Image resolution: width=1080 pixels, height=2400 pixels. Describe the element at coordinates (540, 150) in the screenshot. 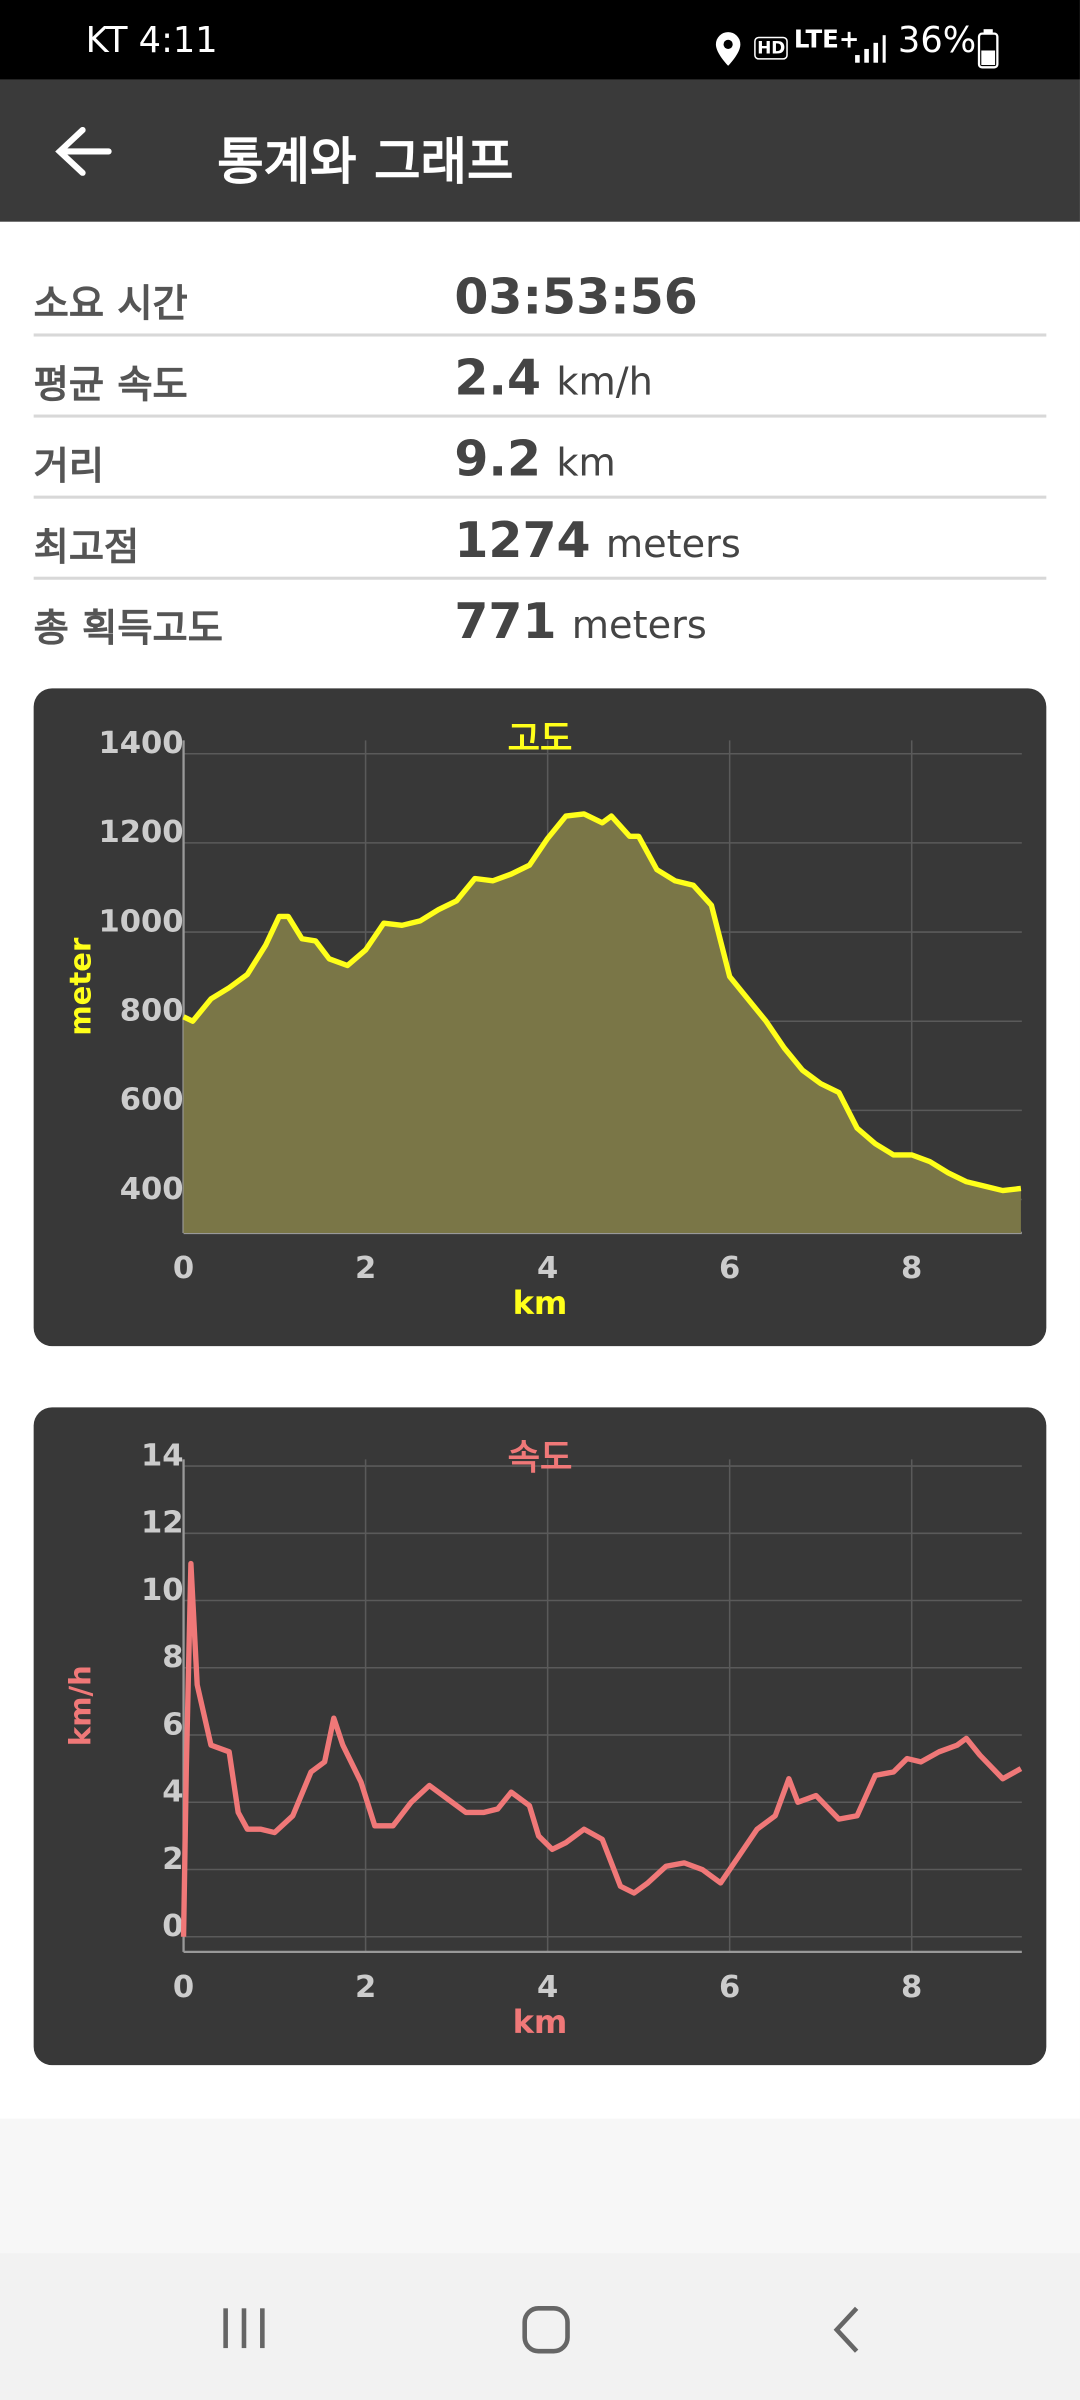

I see `app-bar: 통계와 그래프` at that location.